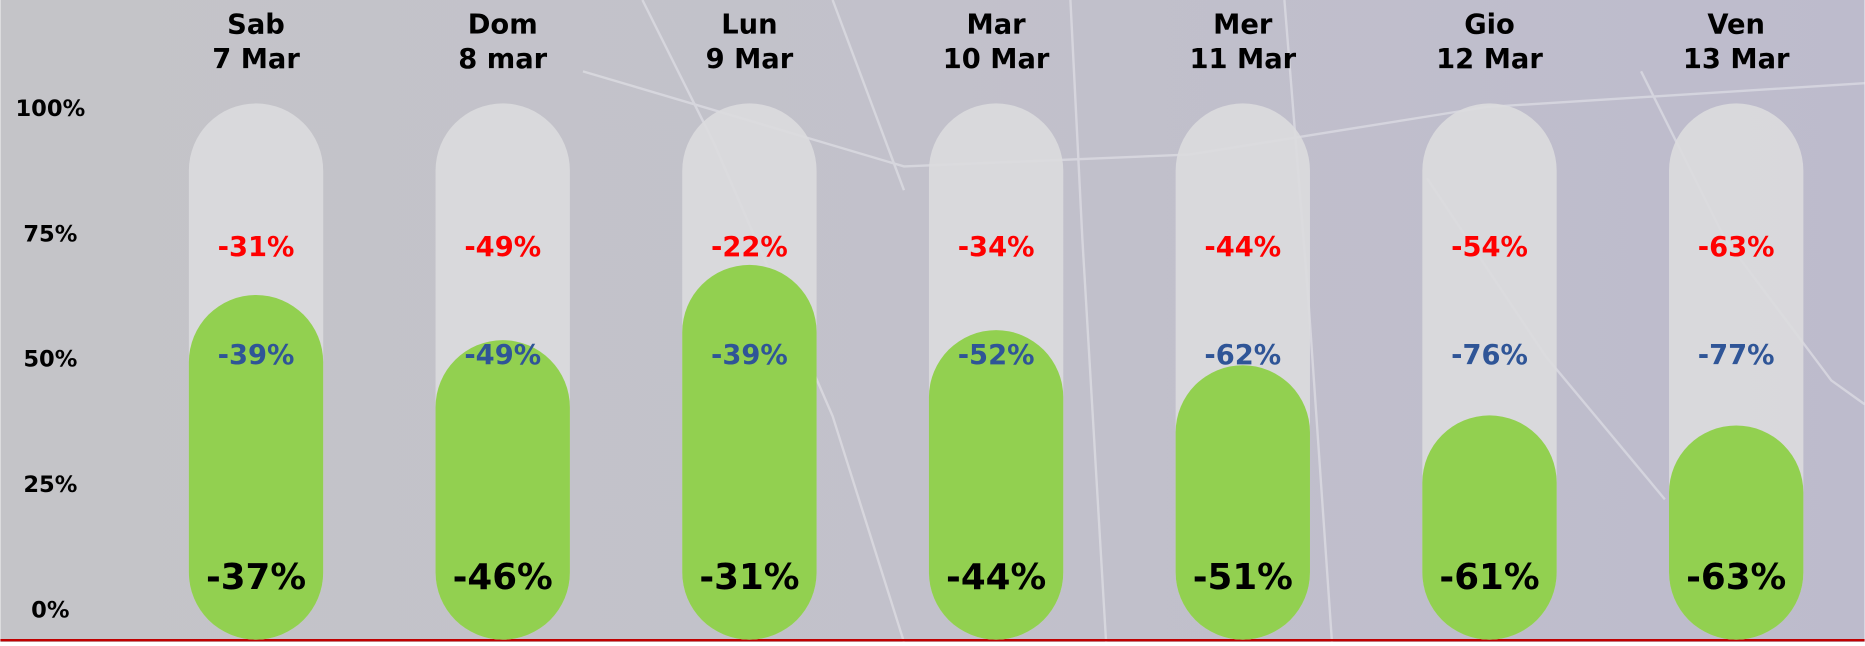 The width and height of the screenshot is (1865, 646). Describe the element at coordinates (997, 25) in the screenshot. I see `column-header: Mar` at that location.